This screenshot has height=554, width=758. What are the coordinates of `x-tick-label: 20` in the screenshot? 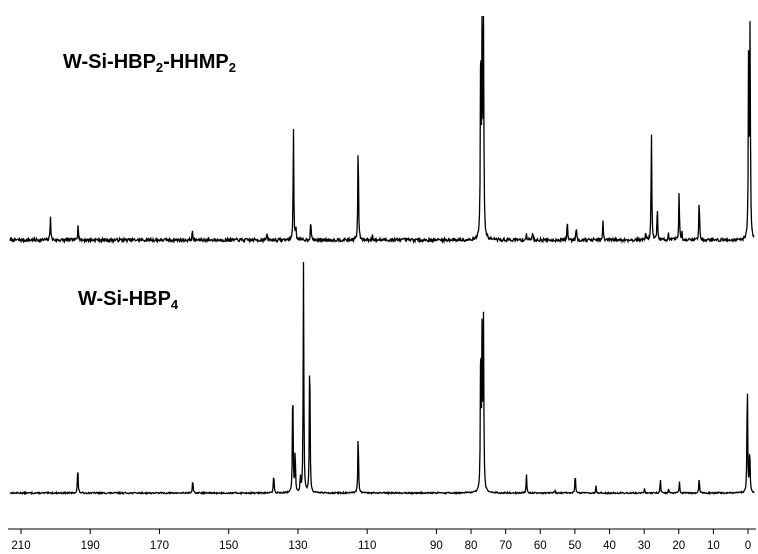 It's located at (678, 546).